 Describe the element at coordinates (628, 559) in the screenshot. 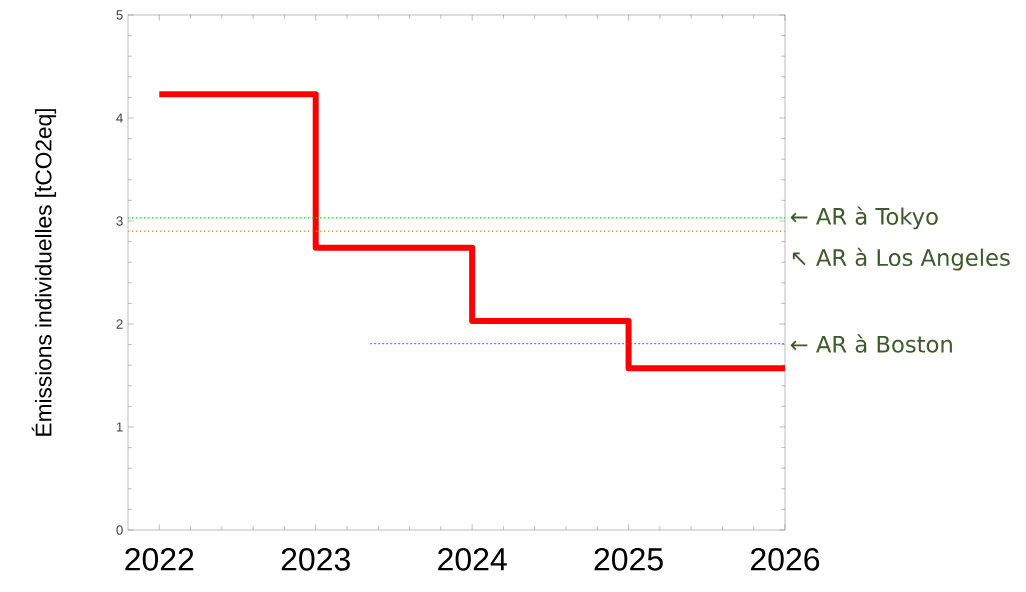

I see `x-tick-label: 2025` at that location.